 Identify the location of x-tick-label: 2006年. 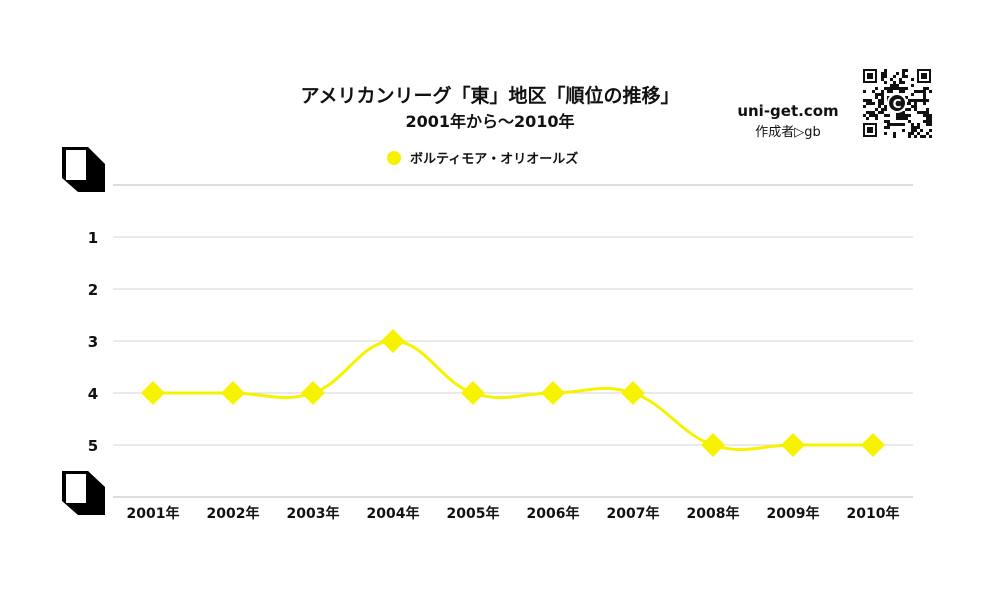
(553, 513).